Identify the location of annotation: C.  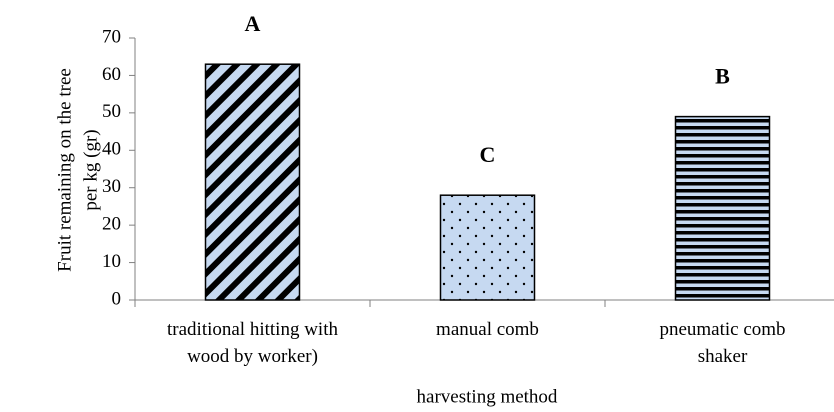
(488, 154).